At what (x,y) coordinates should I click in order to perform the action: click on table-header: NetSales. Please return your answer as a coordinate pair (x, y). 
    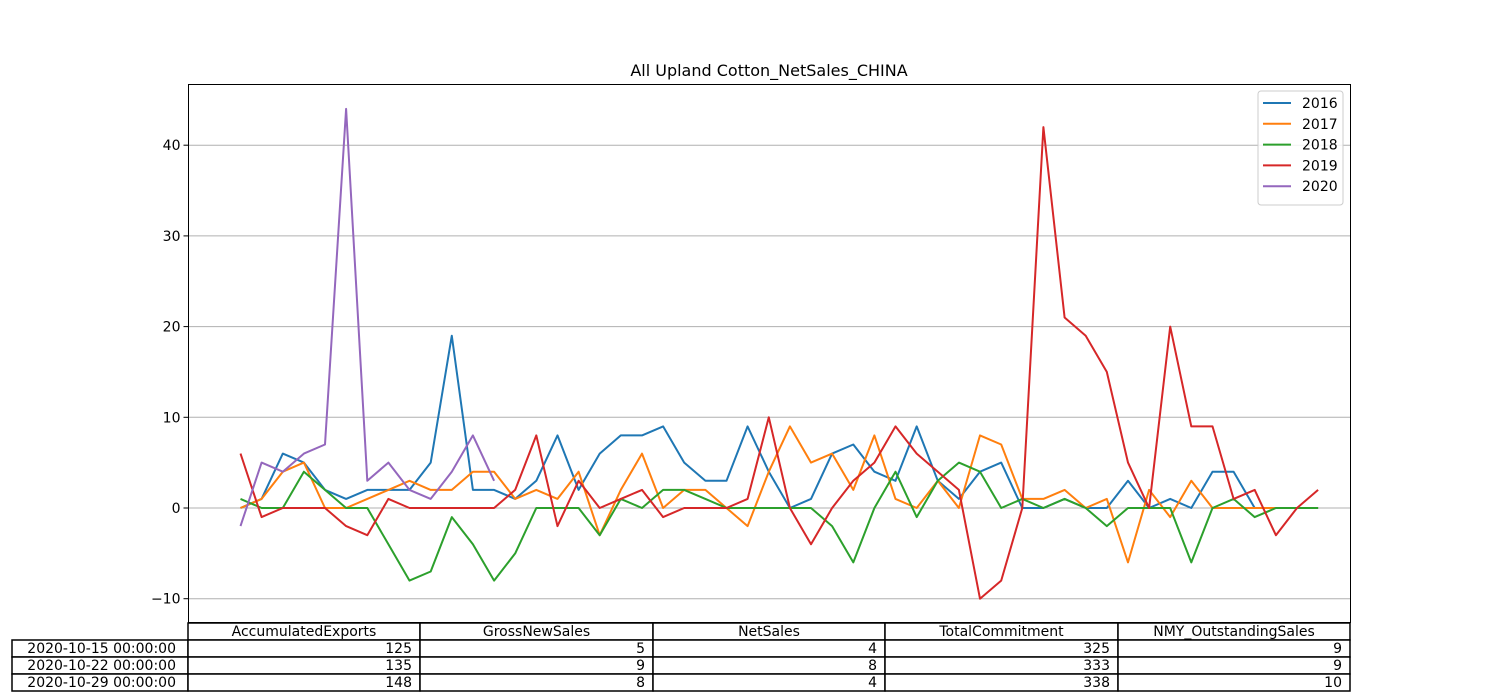
    Looking at the image, I should click on (769, 632).